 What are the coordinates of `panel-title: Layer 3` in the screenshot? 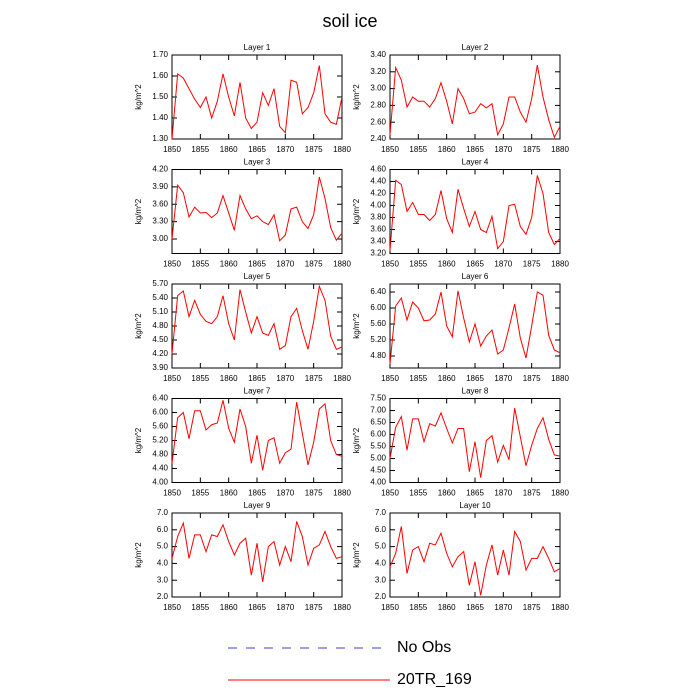 It's located at (257, 162).